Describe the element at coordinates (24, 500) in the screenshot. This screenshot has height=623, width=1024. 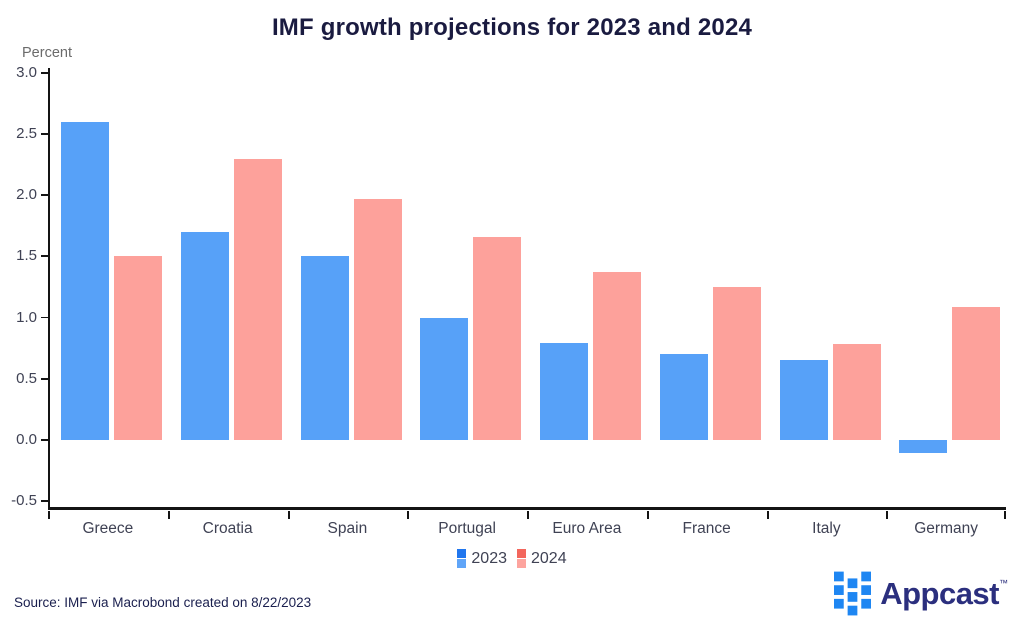
I see `y-tick-label: -0.5` at that location.